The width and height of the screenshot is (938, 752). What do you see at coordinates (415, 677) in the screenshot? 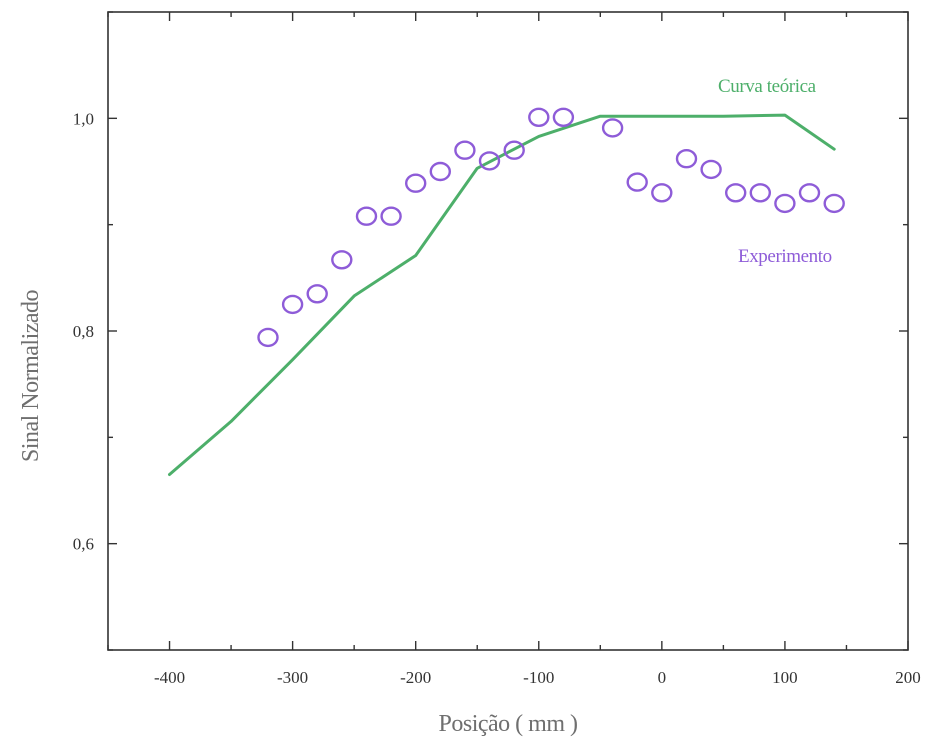
I see `x-tick-label: -200` at bounding box center [415, 677].